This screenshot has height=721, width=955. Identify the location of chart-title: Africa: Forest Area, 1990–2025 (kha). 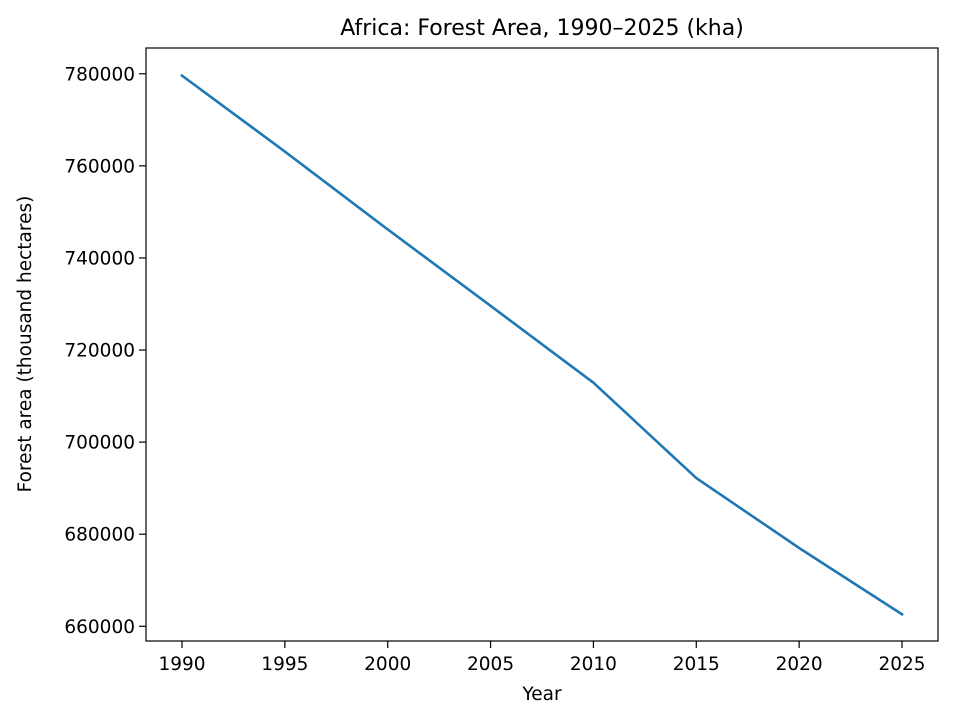
(542, 28).